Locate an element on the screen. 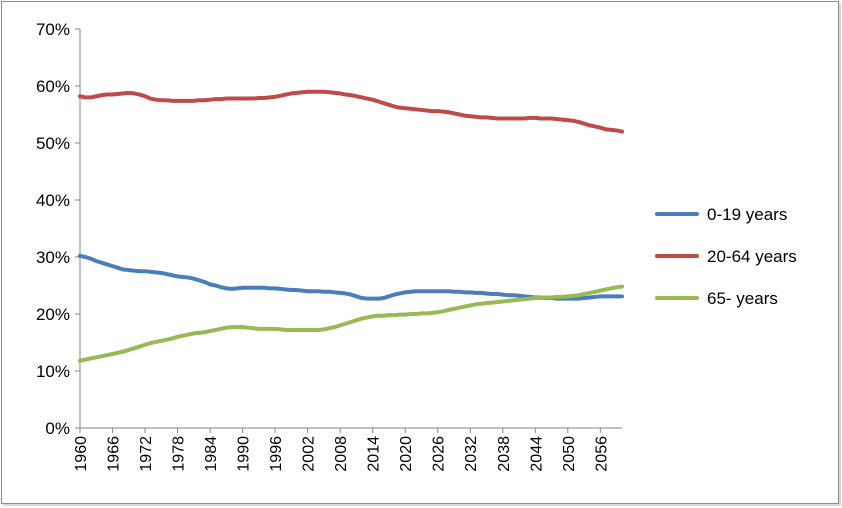  y-tick-label: 40% is located at coordinates (53, 200).